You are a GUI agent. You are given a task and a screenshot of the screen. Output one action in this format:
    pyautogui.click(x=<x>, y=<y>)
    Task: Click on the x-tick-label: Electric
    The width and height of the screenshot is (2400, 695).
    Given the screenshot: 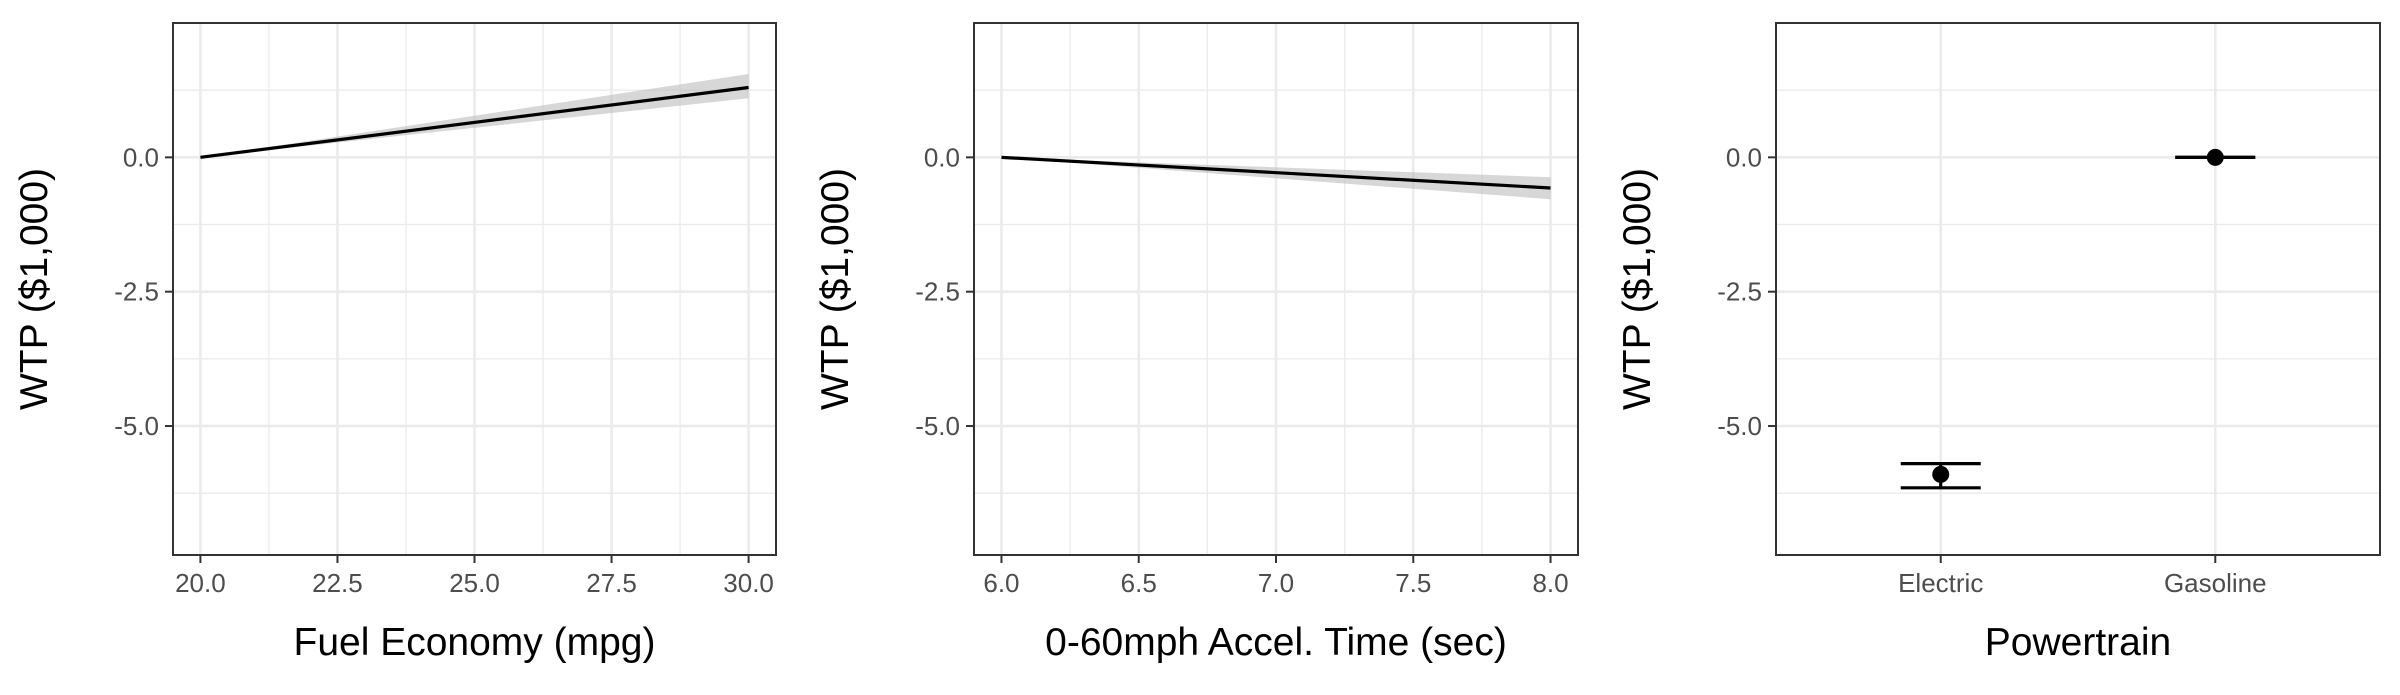 What is the action you would take?
    pyautogui.click(x=1940, y=583)
    